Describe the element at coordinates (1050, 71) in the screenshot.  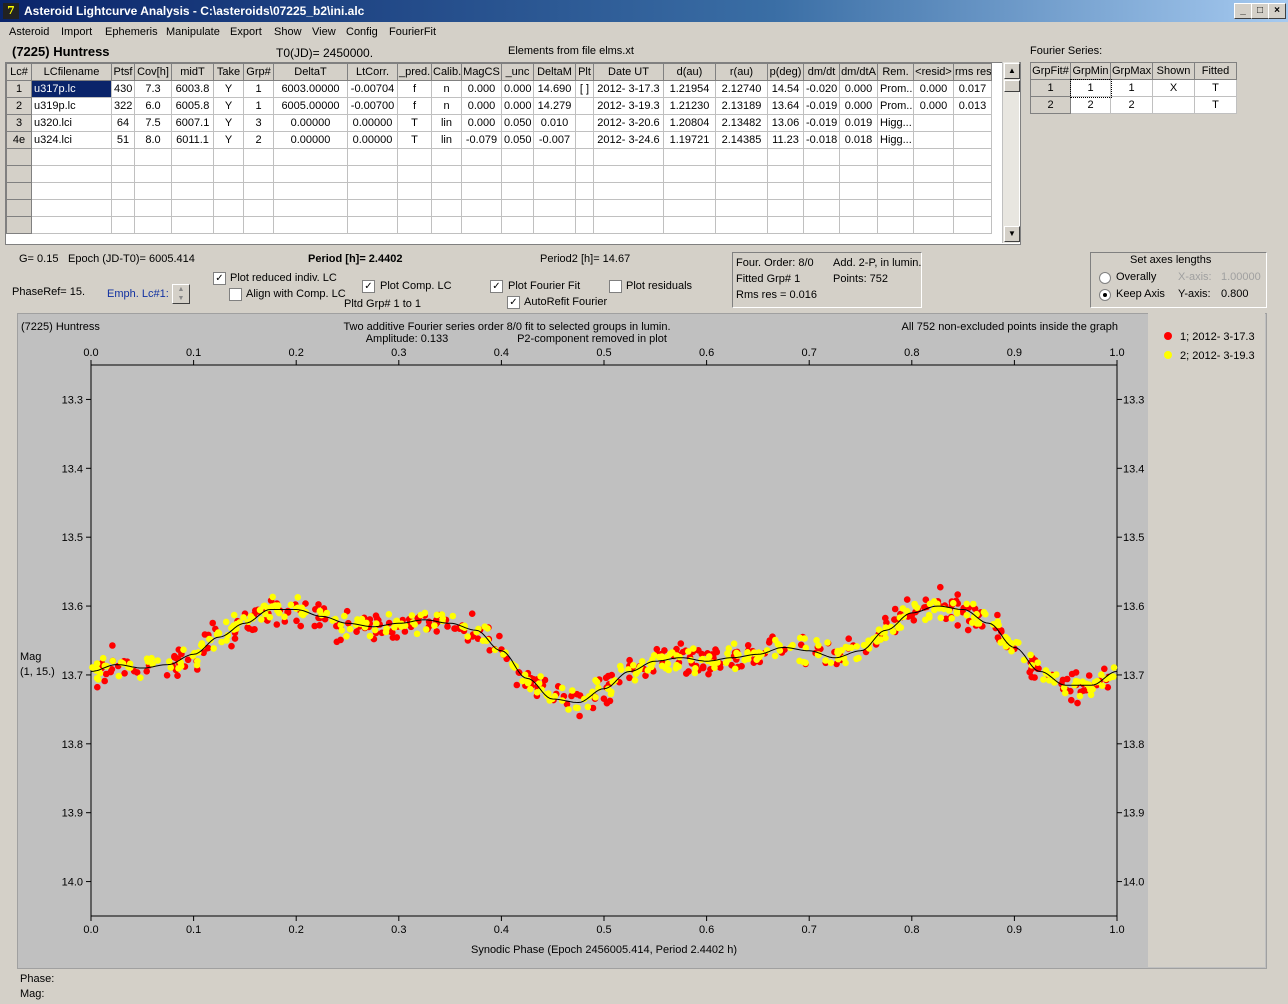
I see `fourier-col-header: GrpFit#` at that location.